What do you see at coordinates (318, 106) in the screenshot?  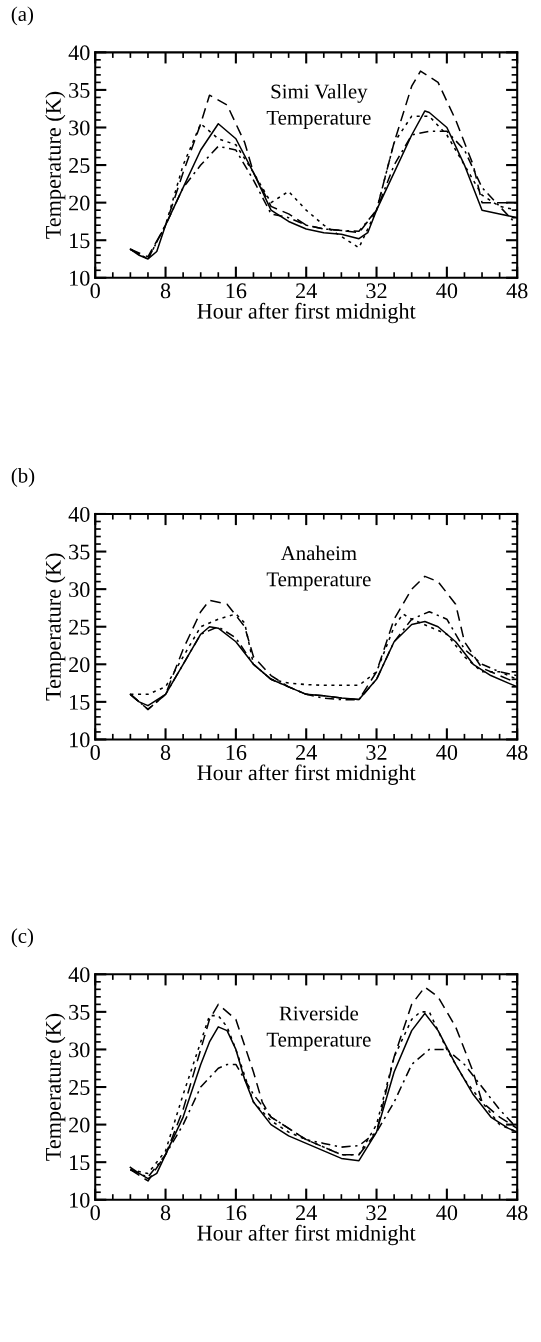 I see `annotation: Simi Valley Temperature` at bounding box center [318, 106].